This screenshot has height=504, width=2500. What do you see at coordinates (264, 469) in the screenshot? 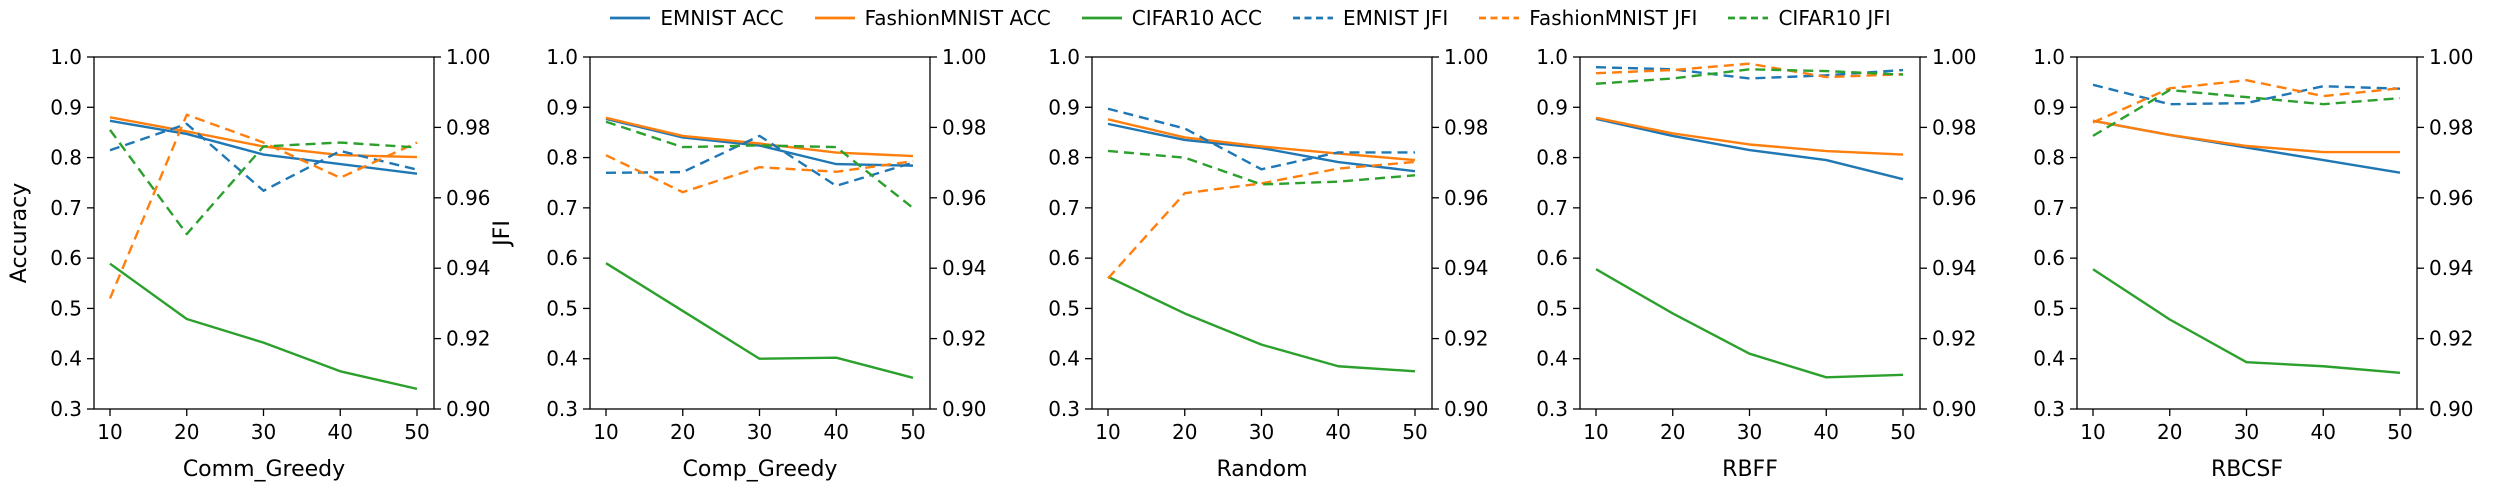
I see `x-axis-label: Comm_Greedy` at bounding box center [264, 469].